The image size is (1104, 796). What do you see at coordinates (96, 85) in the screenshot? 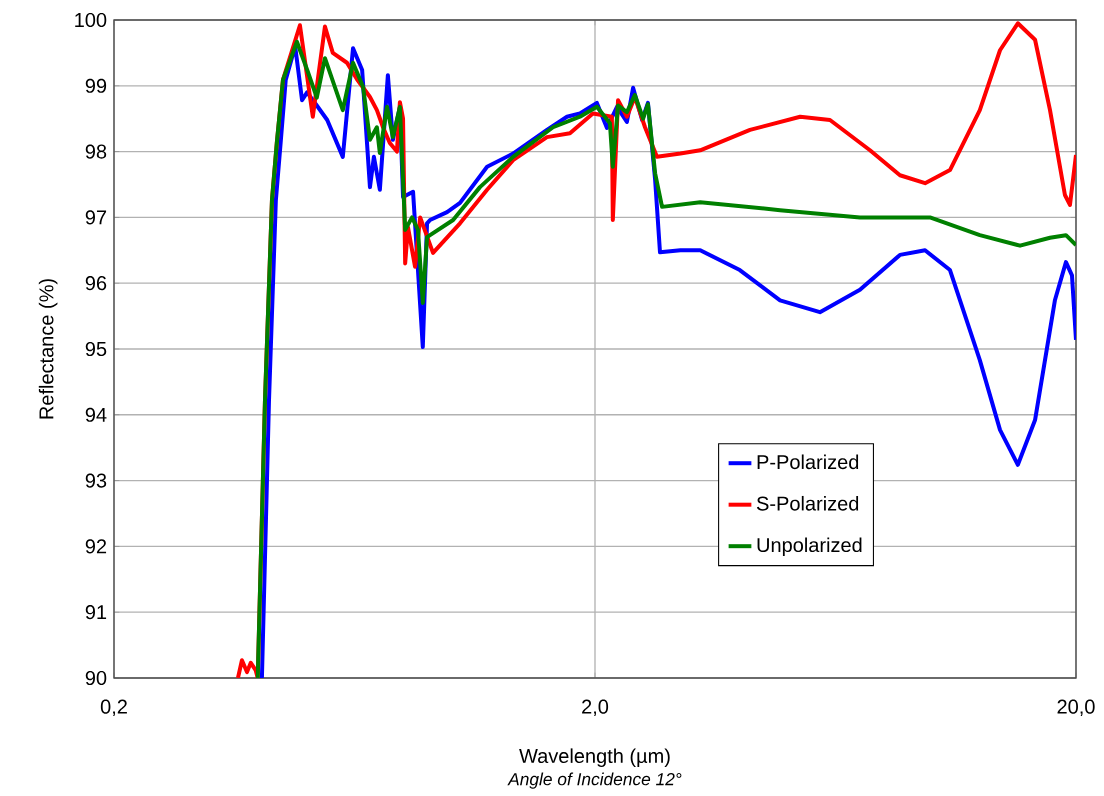
I see `y-tick-label: 99` at bounding box center [96, 85].